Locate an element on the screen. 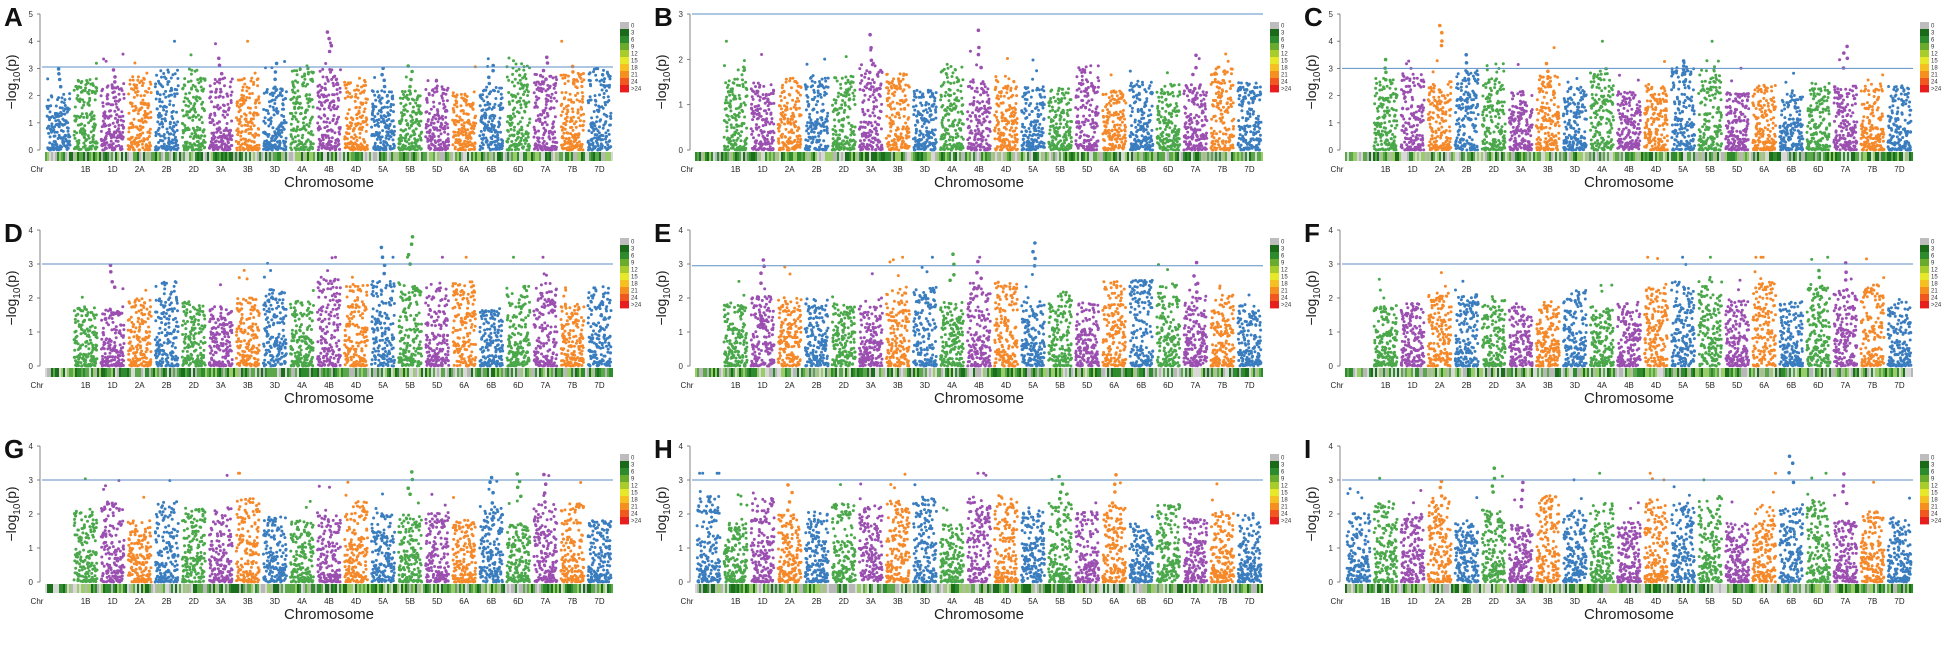 The width and height of the screenshot is (1950, 649). y-tick-label: 5 is located at coordinates (31, 14).